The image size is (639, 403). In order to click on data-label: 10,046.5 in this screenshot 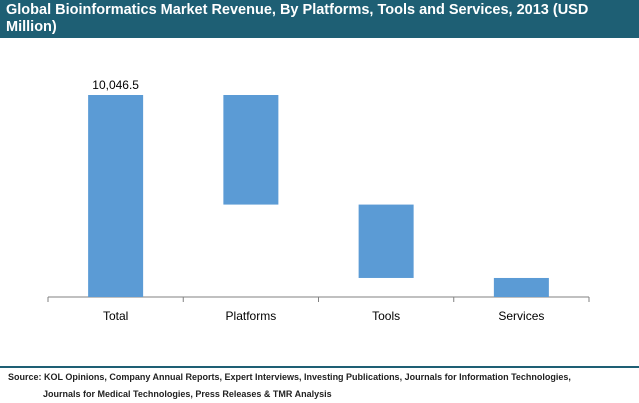, I will do `click(115, 85)`.